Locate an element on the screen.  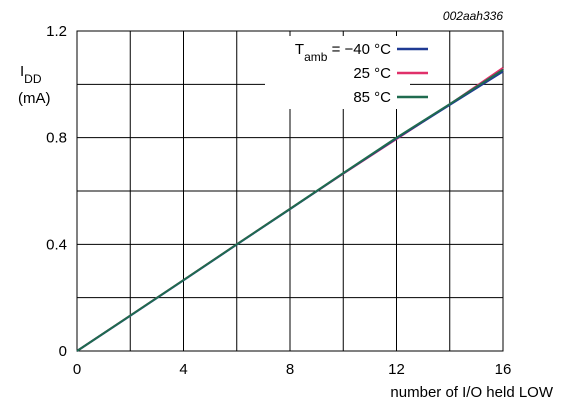
figure-id: 002aah336 is located at coordinates (473, 16).